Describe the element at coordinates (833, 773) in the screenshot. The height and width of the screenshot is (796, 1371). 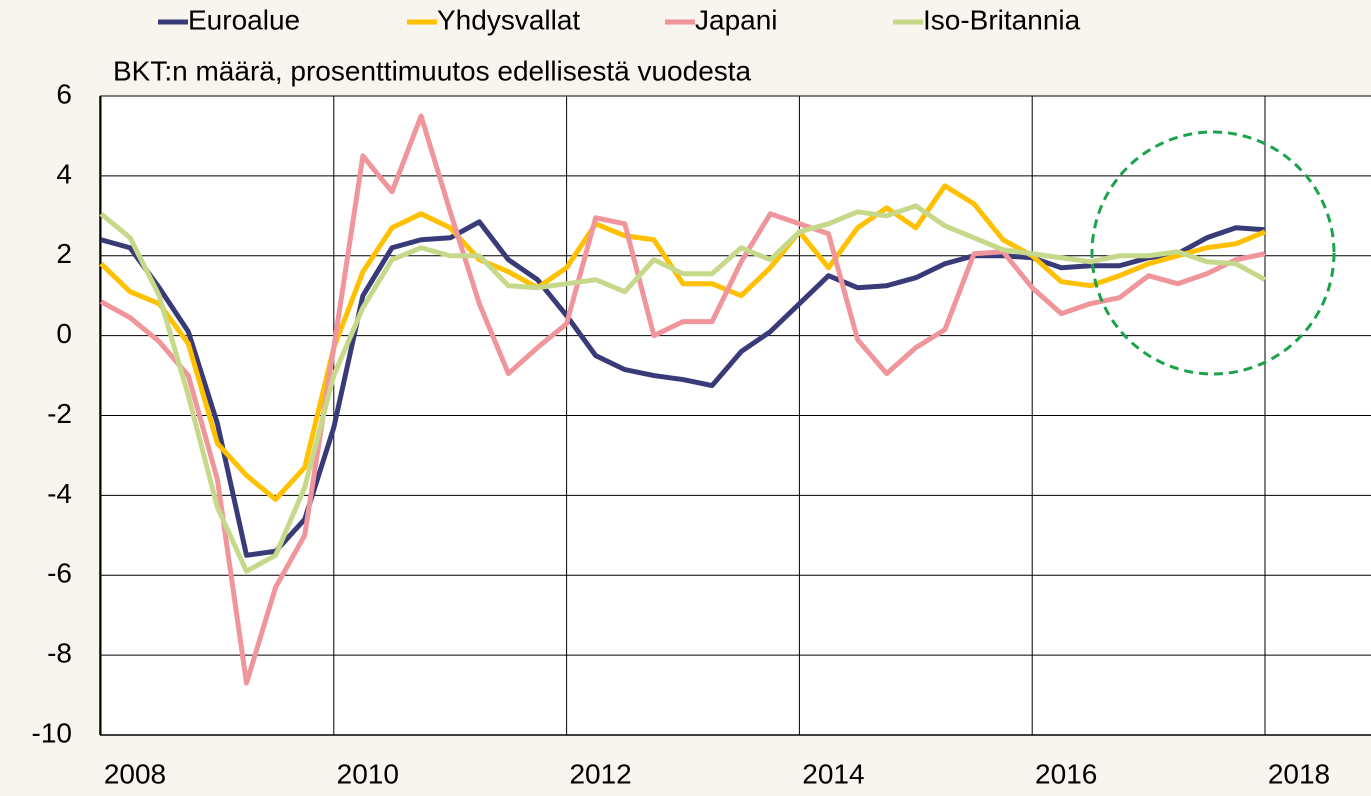
I see `x-tick-label: 2014` at that location.